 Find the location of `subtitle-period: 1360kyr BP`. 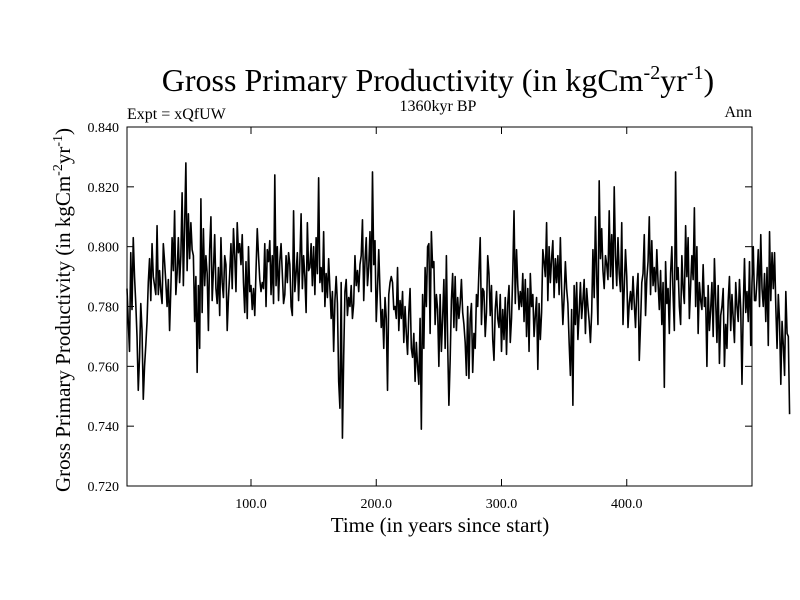

subtitle-period: 1360kyr BP is located at coordinates (438, 106).